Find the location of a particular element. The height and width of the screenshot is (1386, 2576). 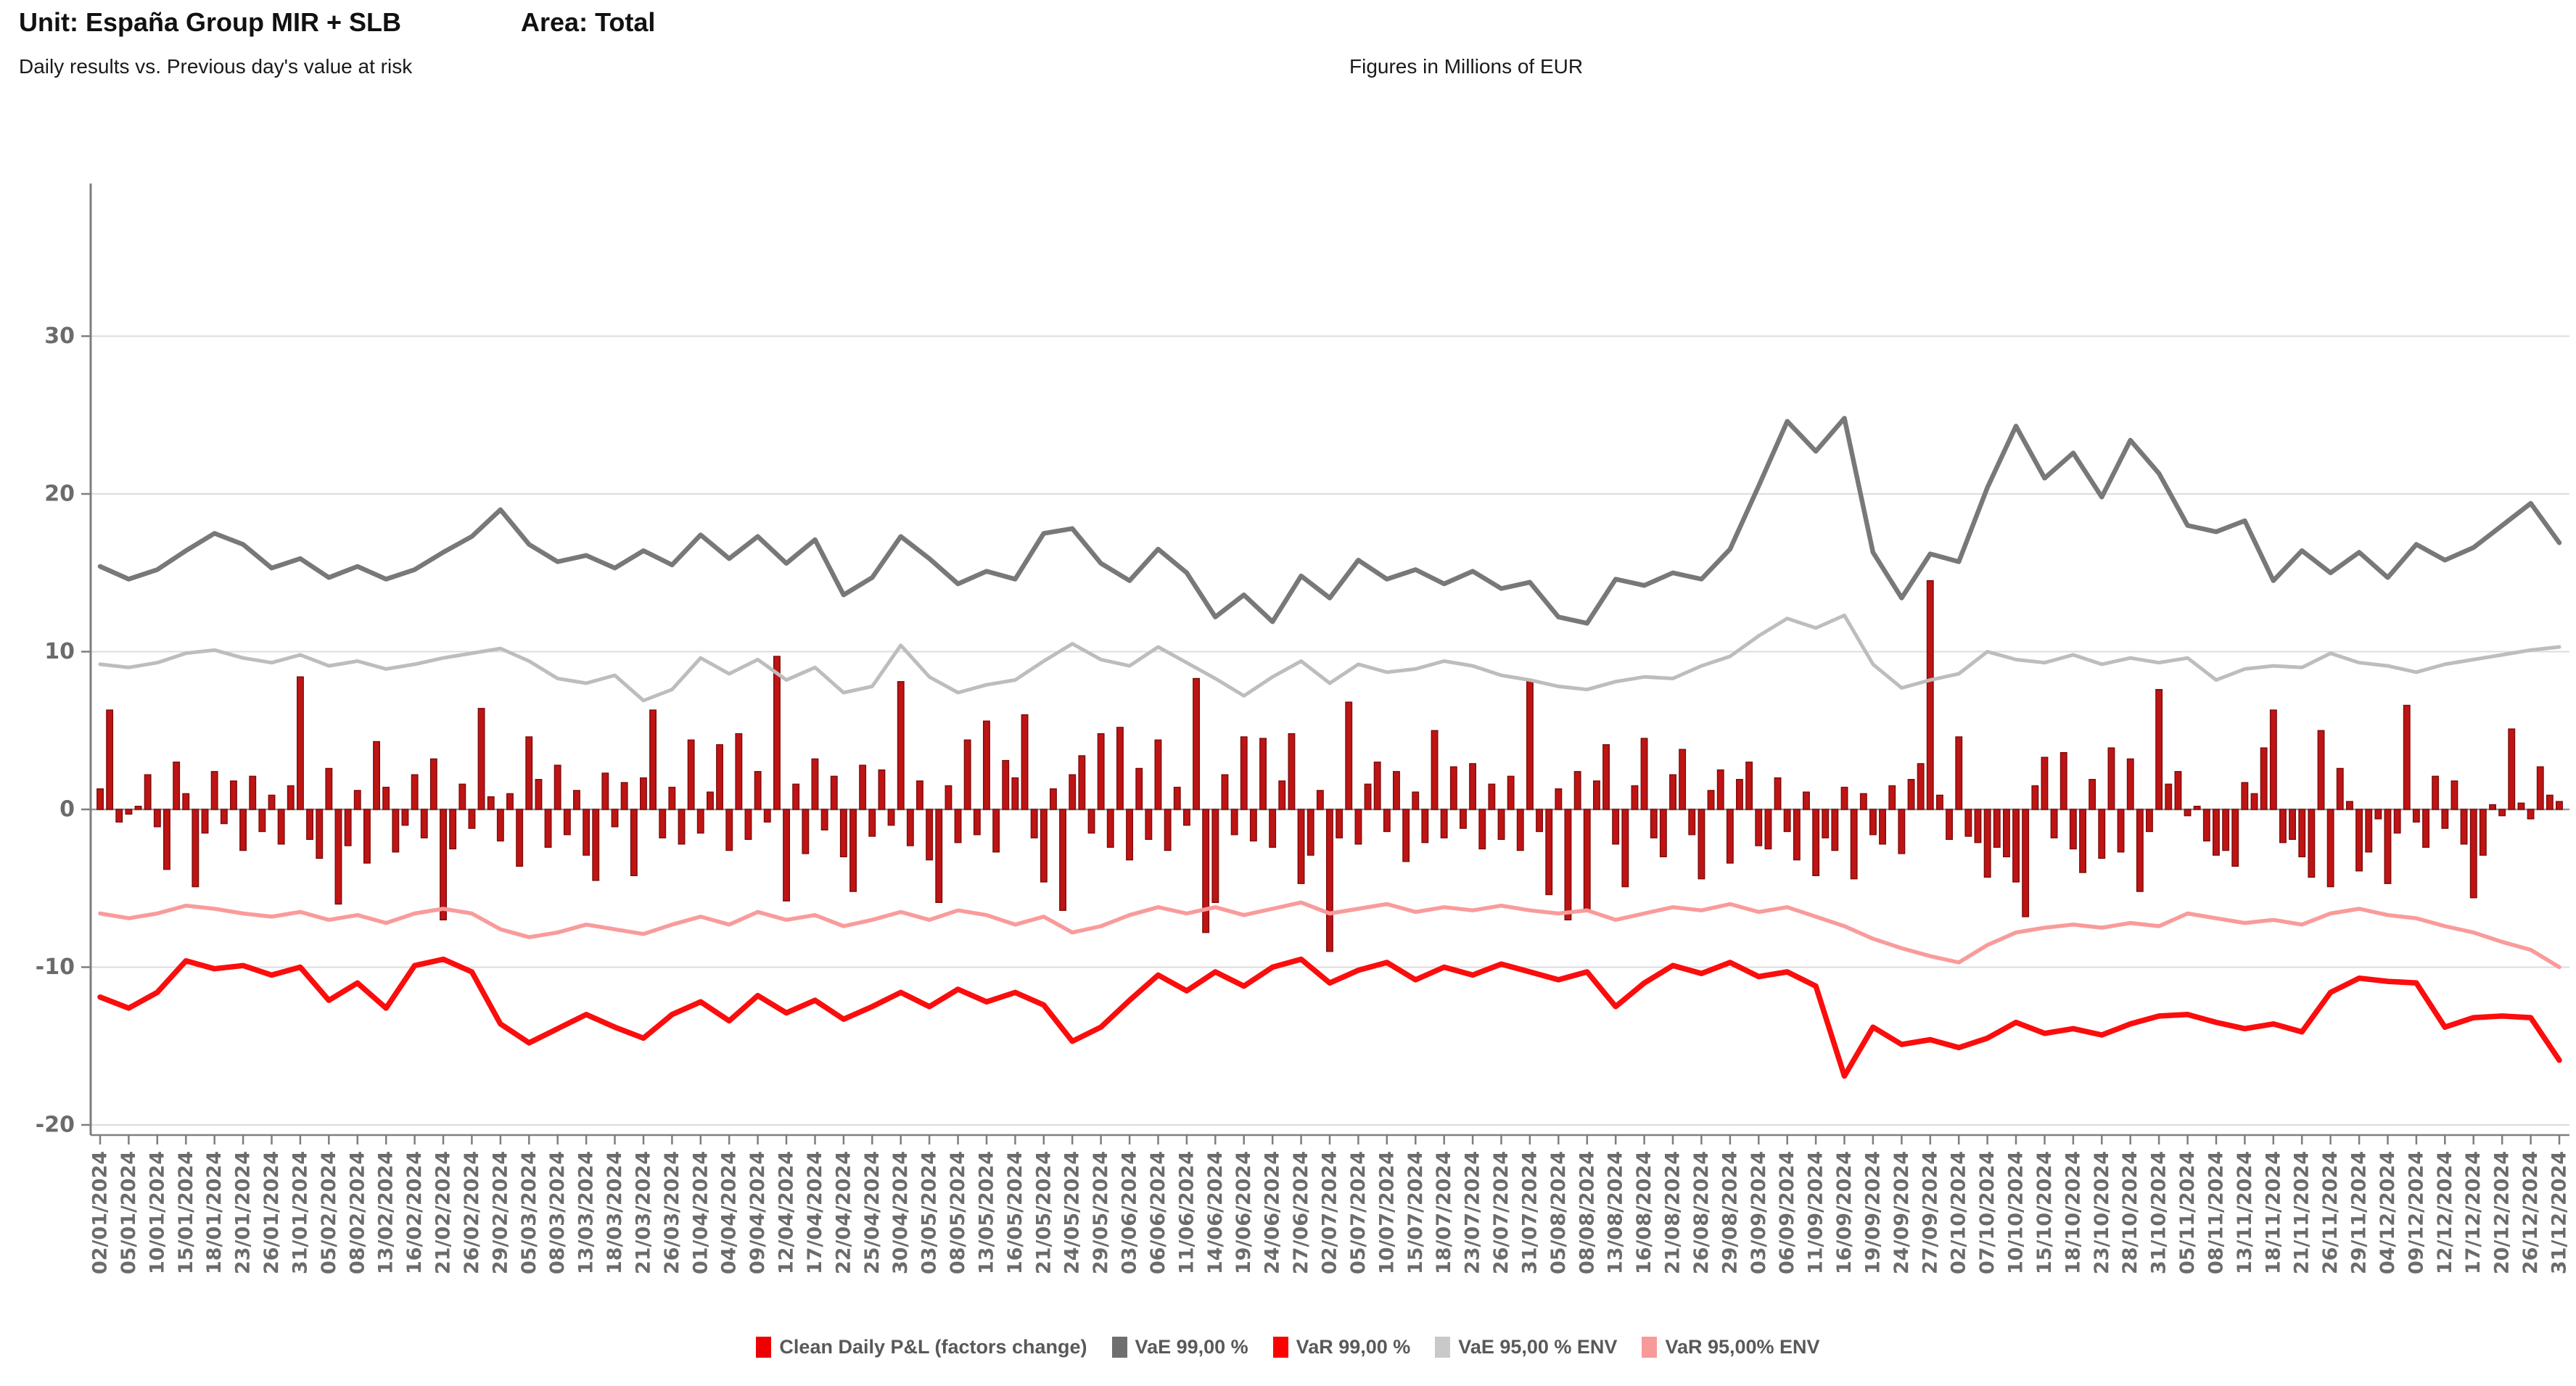

svg-text: 24/05/2024 is located at coordinates (1072, 1212).